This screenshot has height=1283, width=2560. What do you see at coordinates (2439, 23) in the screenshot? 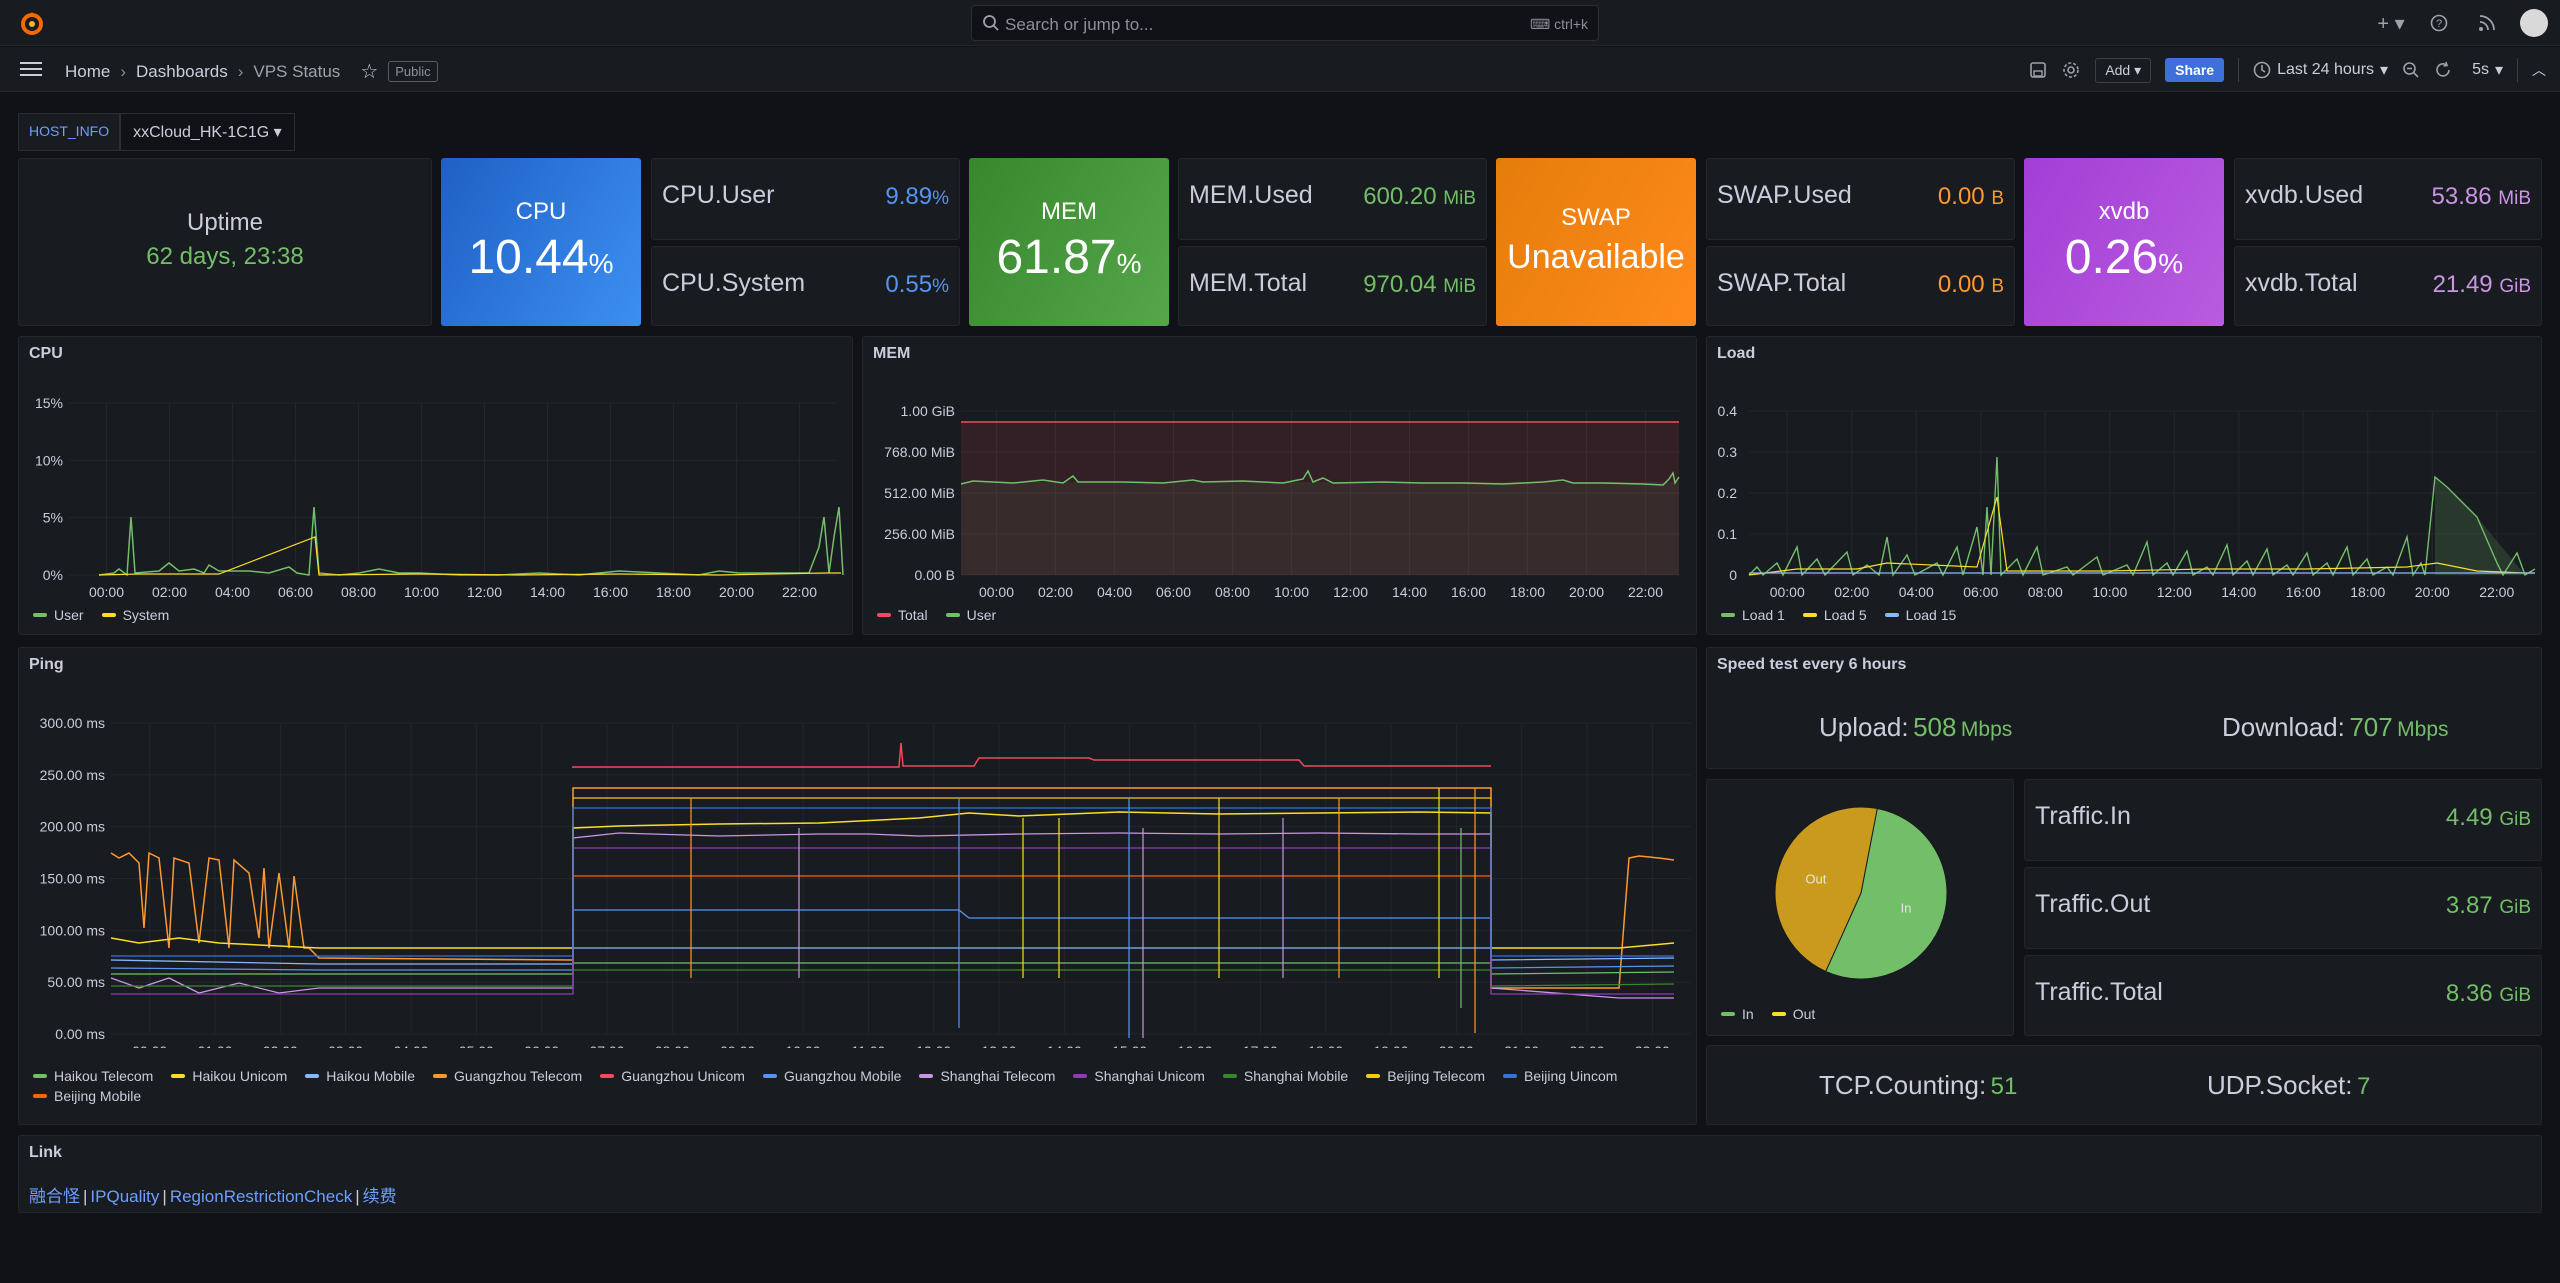
I see `help-icon: ?` at bounding box center [2439, 23].